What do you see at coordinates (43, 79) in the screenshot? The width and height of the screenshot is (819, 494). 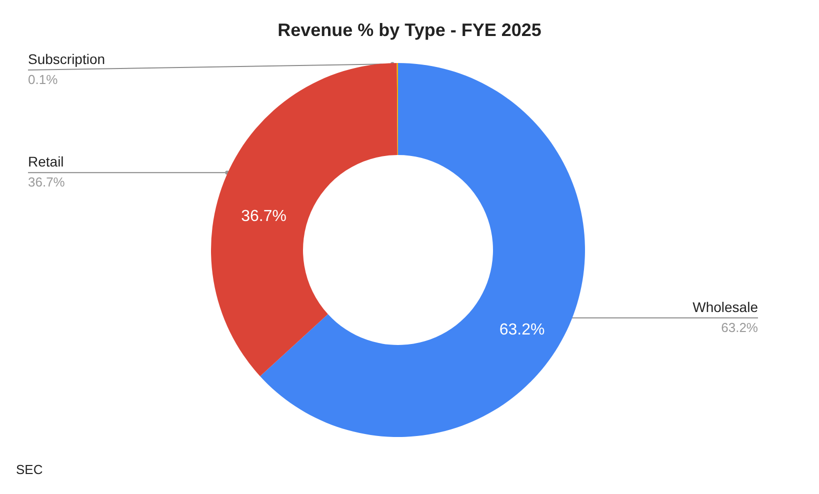 I see `data-label: 0.1%` at bounding box center [43, 79].